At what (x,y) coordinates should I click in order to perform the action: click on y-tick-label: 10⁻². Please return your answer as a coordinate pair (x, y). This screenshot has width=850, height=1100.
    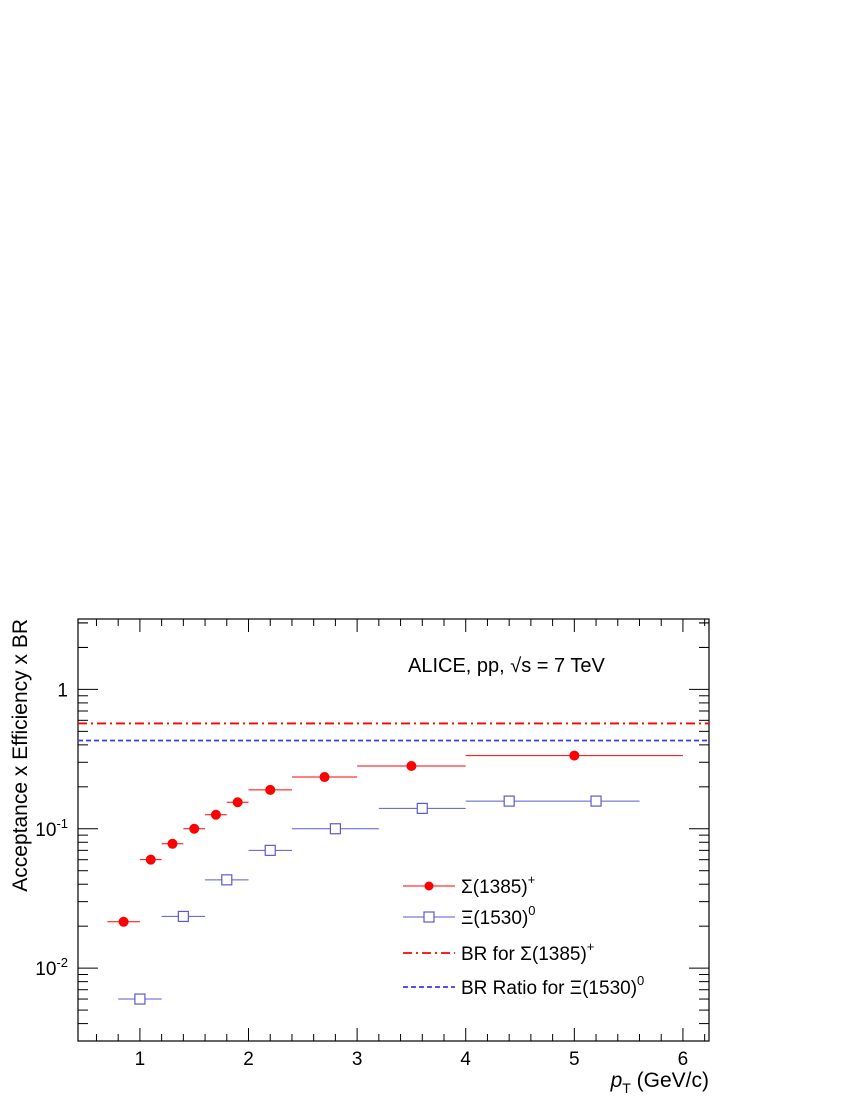
    Looking at the image, I should click on (51, 967).